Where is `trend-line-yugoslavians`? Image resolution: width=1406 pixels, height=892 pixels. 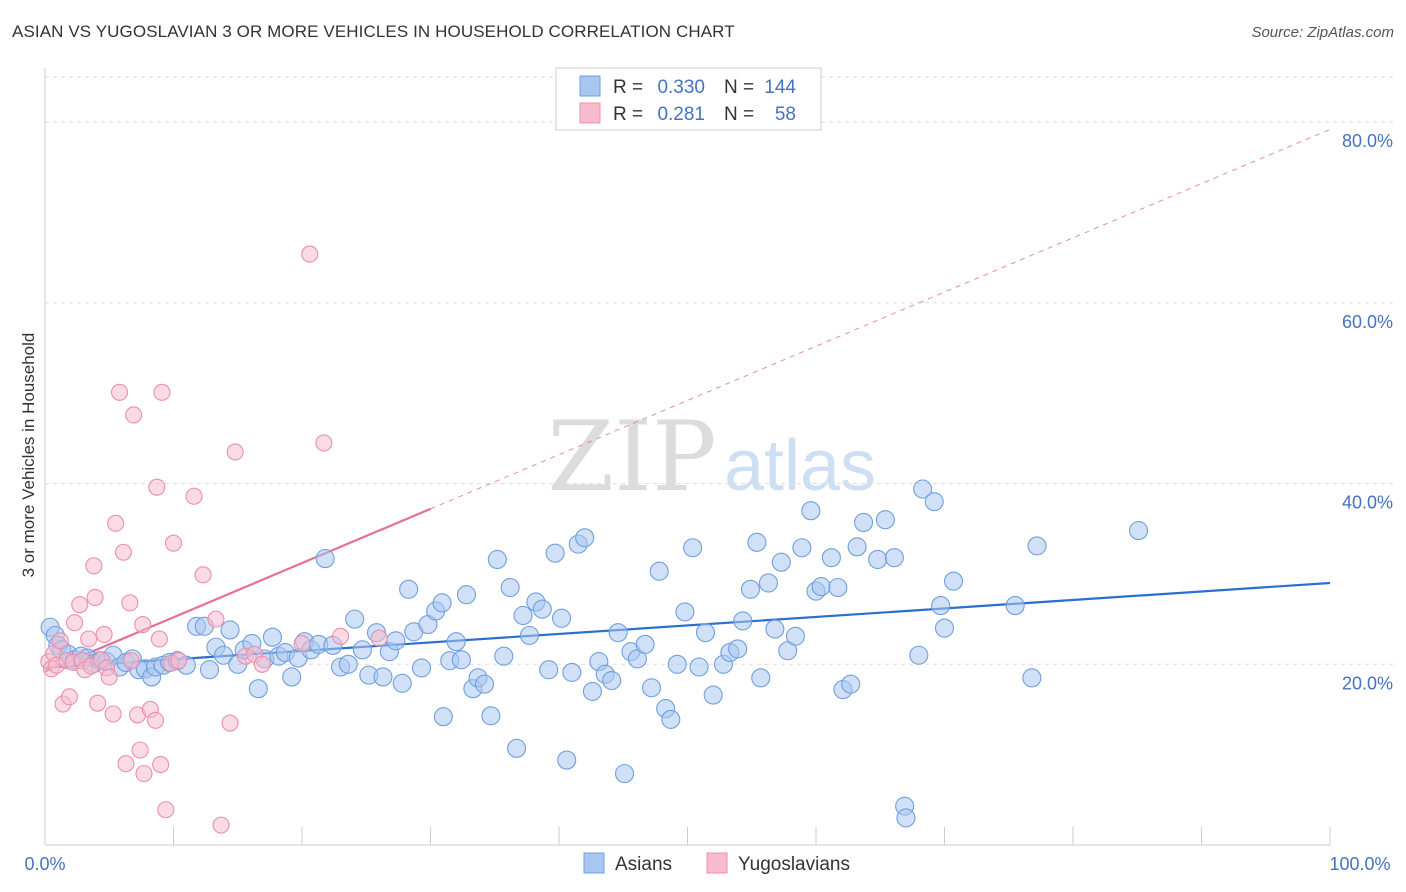
trend-line-yugoslavians is located at coordinates (237, 590).